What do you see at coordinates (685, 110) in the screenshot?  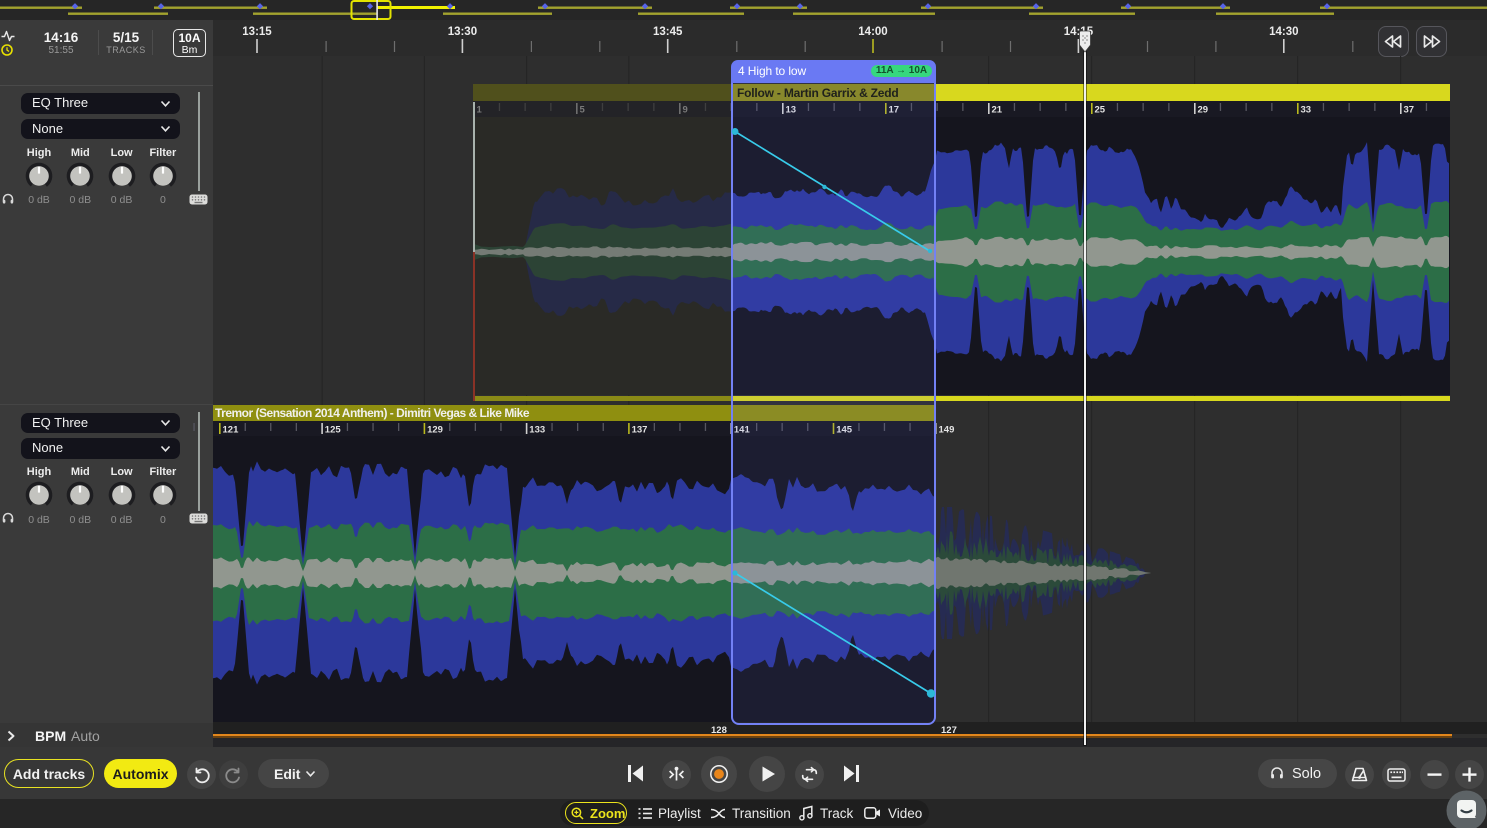 I see `svg-text: 9` at bounding box center [685, 110].